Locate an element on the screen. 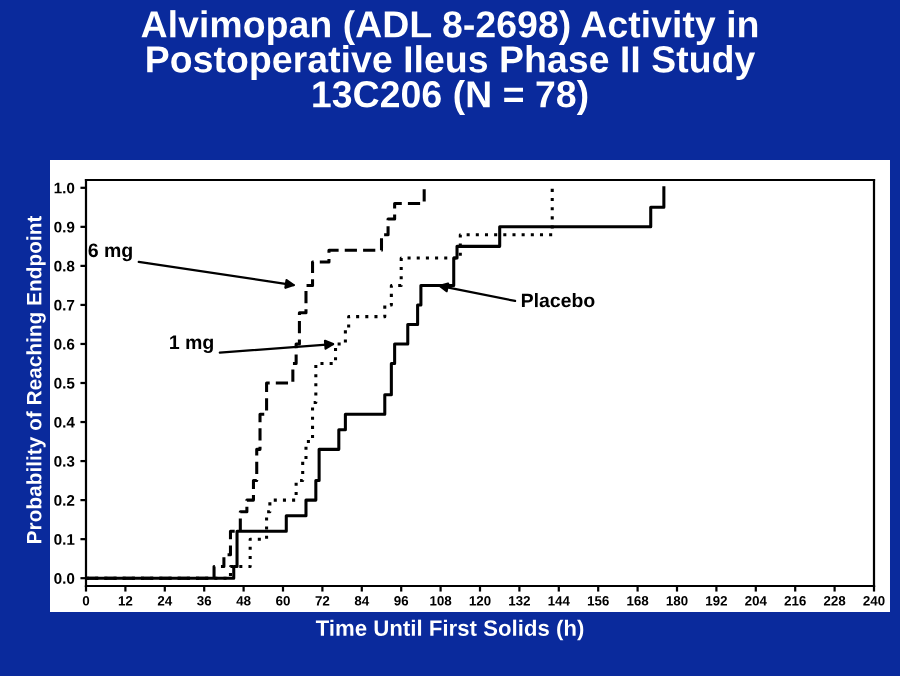  annotation: 6 mg is located at coordinates (110, 252).